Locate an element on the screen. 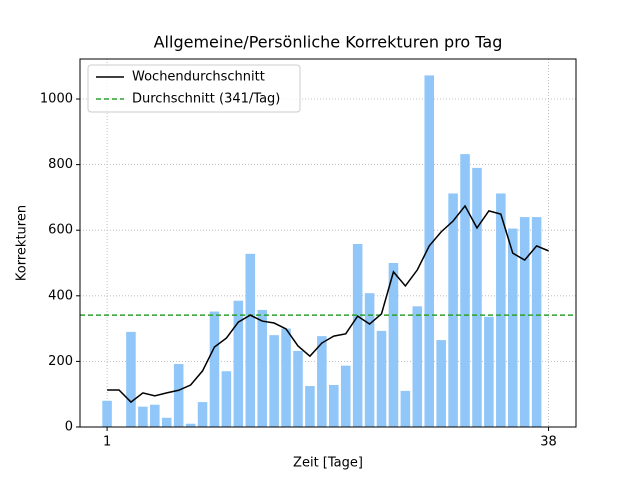 The width and height of the screenshot is (640, 480). y-tick-label: 600 is located at coordinates (60, 230).